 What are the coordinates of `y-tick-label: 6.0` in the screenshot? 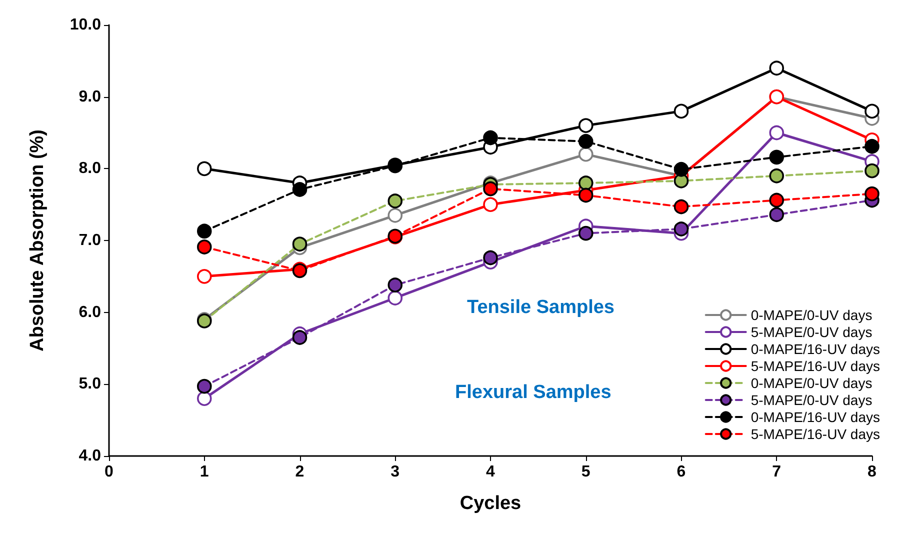 It's located at (90, 312).